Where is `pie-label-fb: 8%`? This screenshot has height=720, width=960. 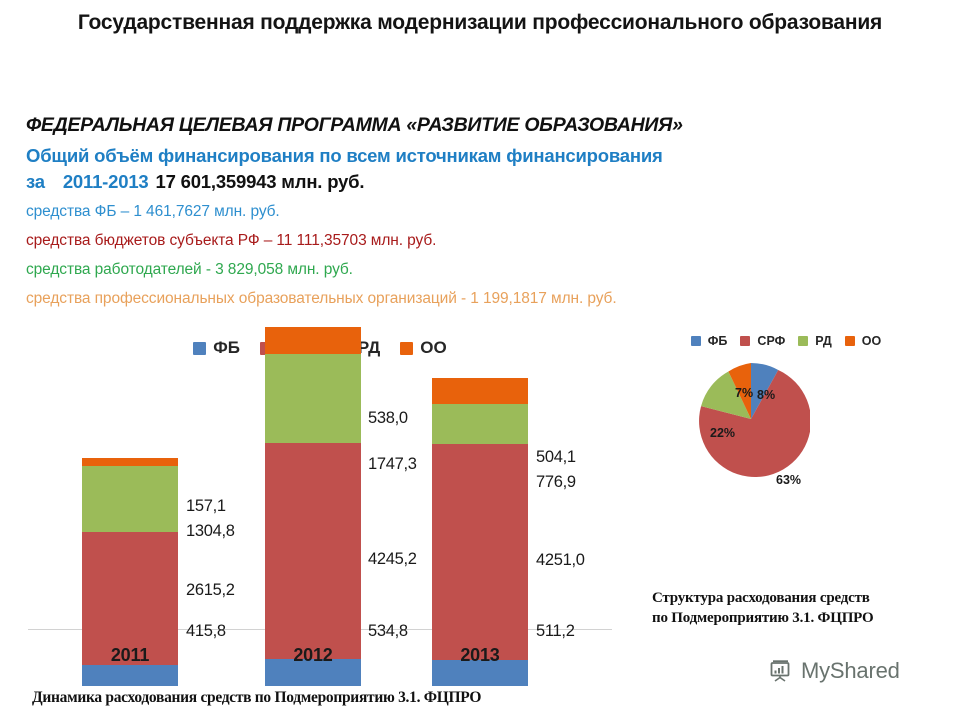
pie-label-fb: 8% is located at coordinates (766, 395).